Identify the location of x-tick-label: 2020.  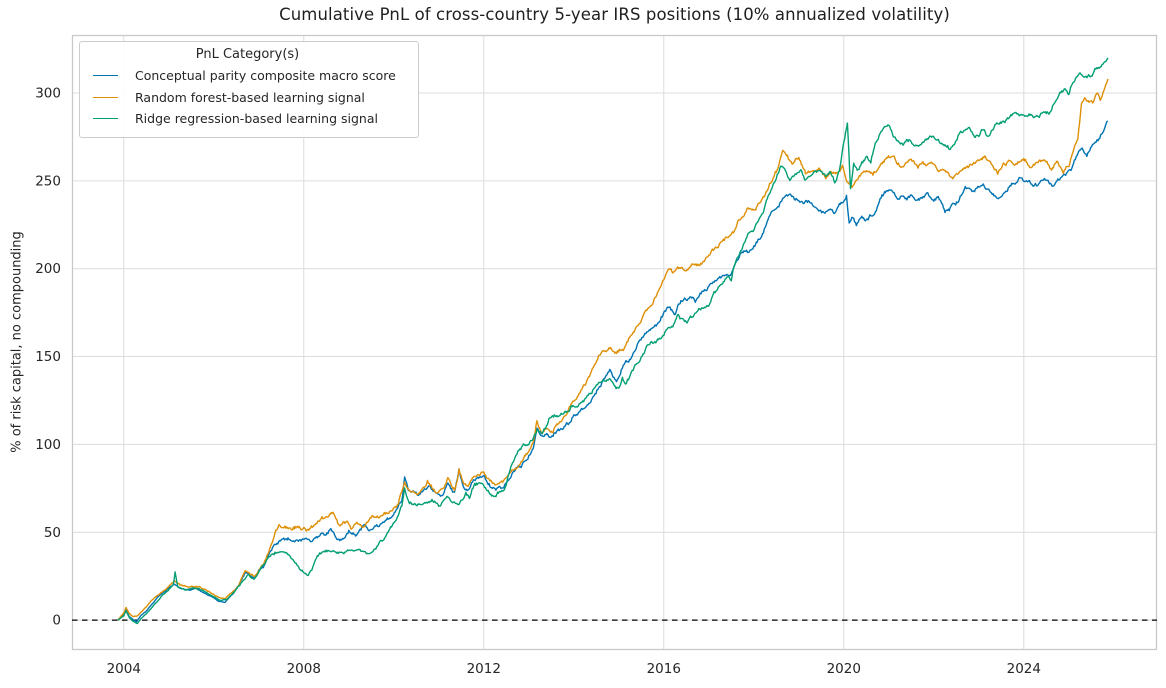
(844, 669).